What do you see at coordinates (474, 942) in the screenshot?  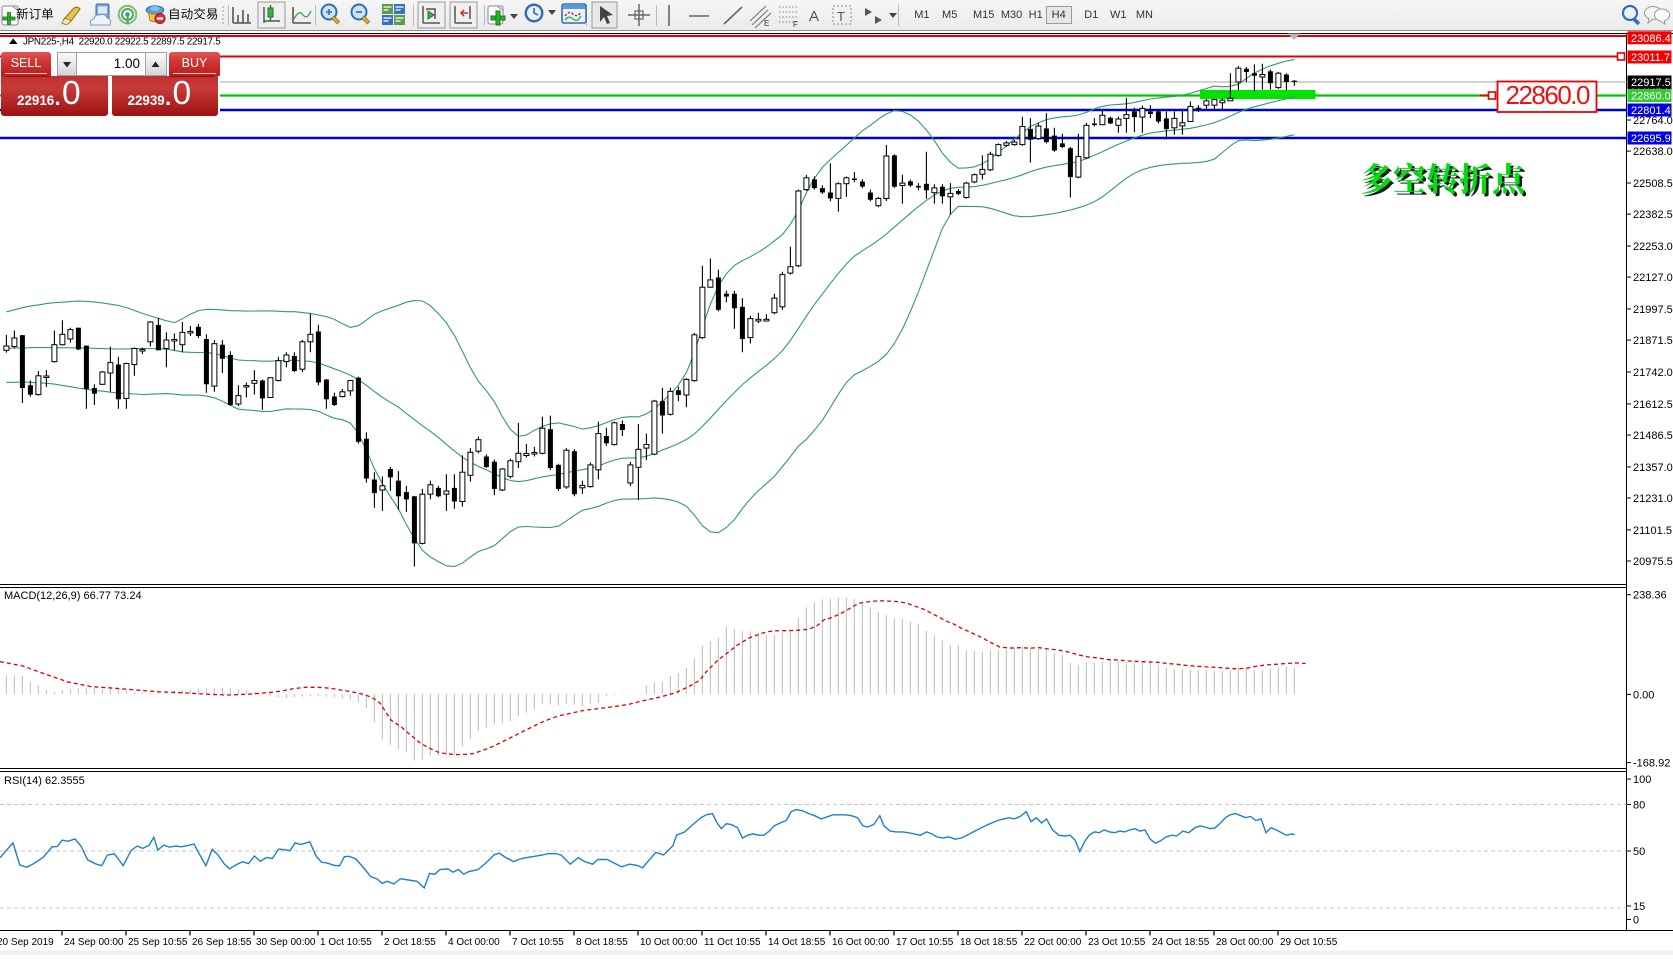 I see `svg-text: 4 Oct 00:00` at bounding box center [474, 942].